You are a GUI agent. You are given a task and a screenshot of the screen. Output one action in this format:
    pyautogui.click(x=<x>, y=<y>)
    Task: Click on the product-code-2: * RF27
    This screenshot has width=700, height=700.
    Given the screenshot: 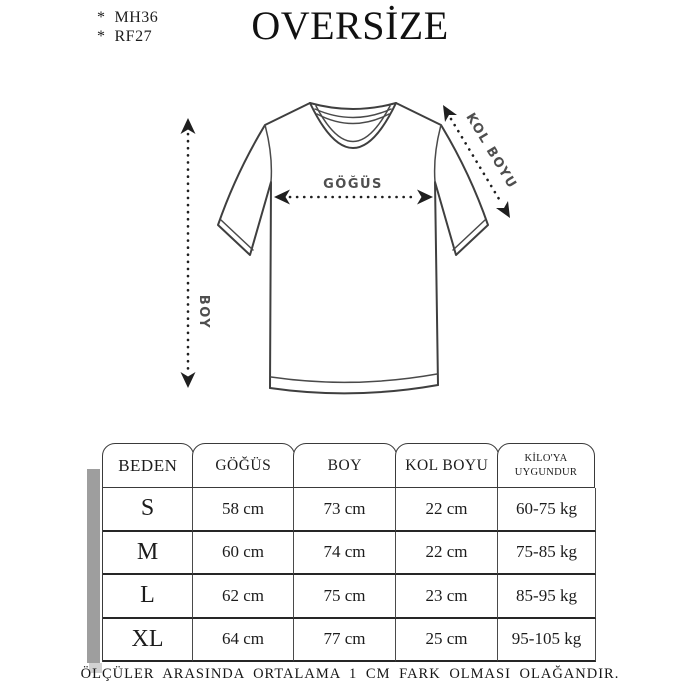 What is the action you would take?
    pyautogui.click(x=125, y=36)
    